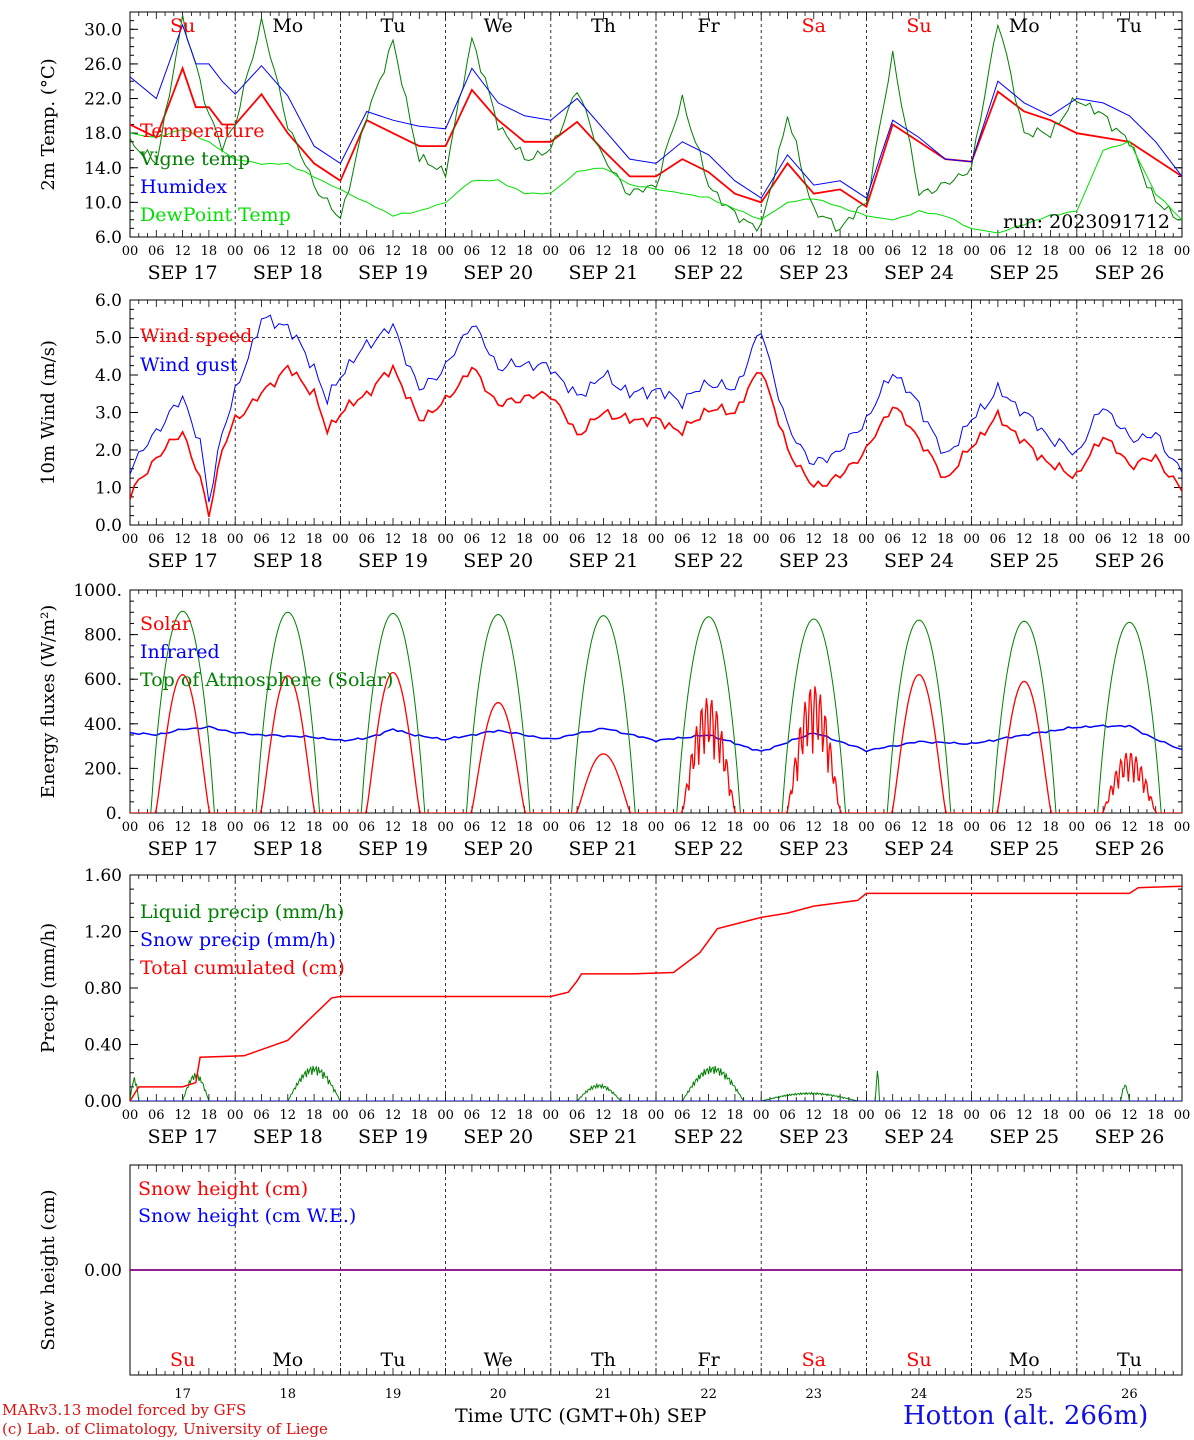 The width and height of the screenshot is (1194, 1440). I want to click on plot-area, so click(656, 993).